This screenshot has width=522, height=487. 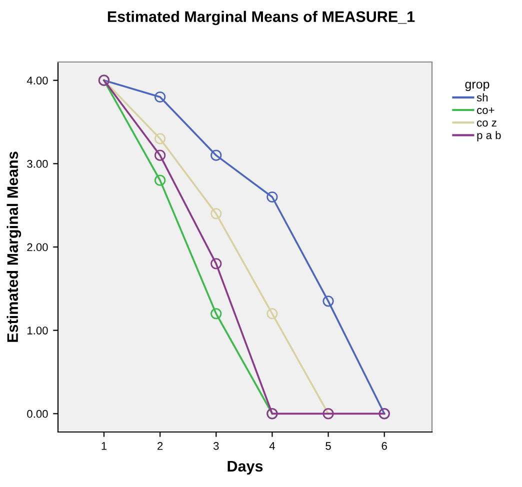 What do you see at coordinates (384, 446) in the screenshot?
I see `x-tick-label: 6` at bounding box center [384, 446].